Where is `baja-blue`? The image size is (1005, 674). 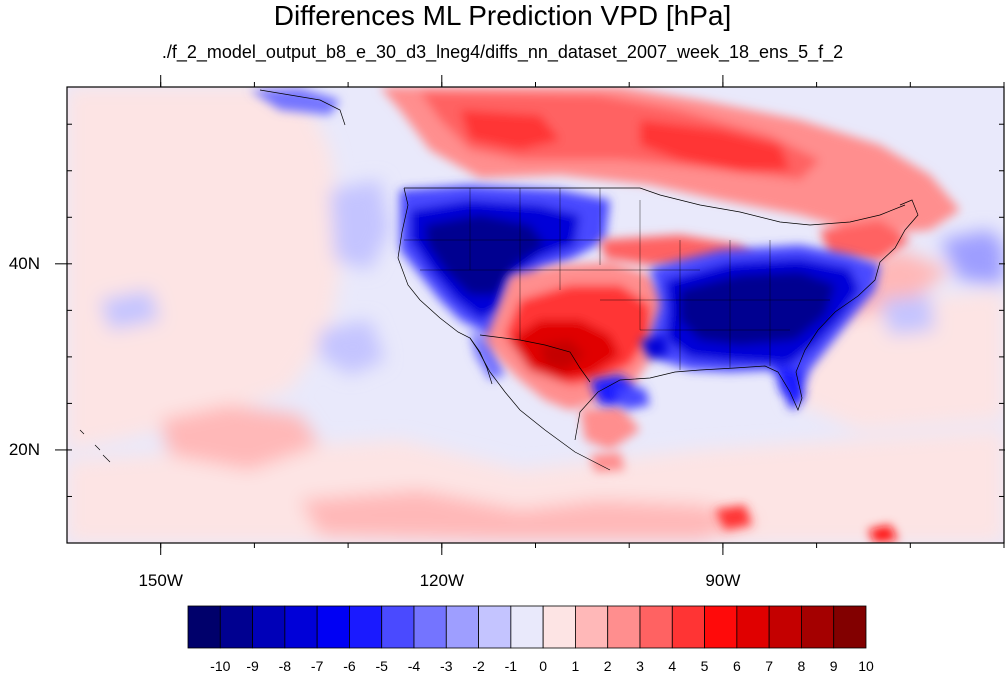
baja-blue is located at coordinates (487, 355).